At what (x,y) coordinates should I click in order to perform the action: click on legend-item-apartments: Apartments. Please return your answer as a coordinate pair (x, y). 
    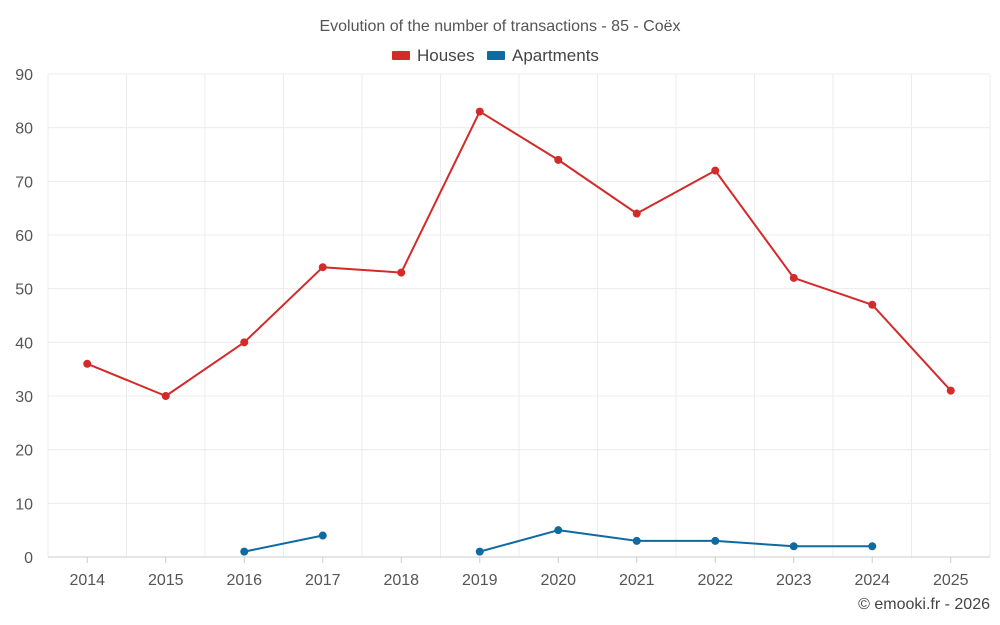
    Looking at the image, I should click on (543, 55).